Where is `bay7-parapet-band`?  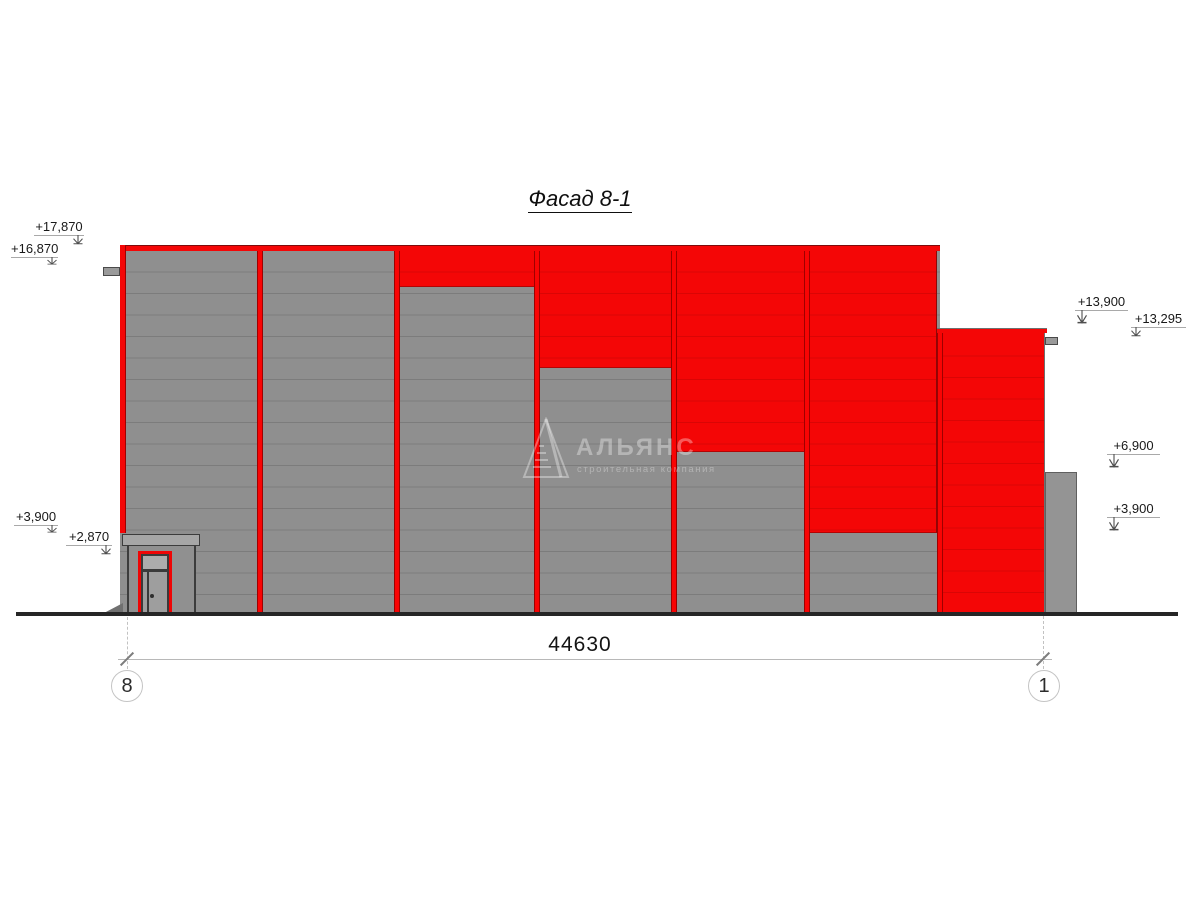 bay7-parapet-band is located at coordinates (992, 330).